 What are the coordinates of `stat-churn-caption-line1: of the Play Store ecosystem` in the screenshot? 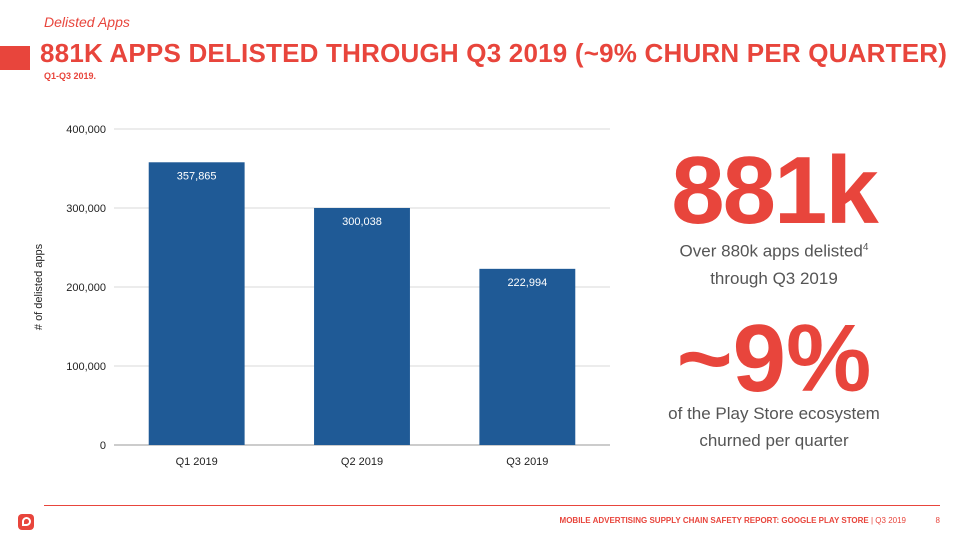 It's located at (774, 413).